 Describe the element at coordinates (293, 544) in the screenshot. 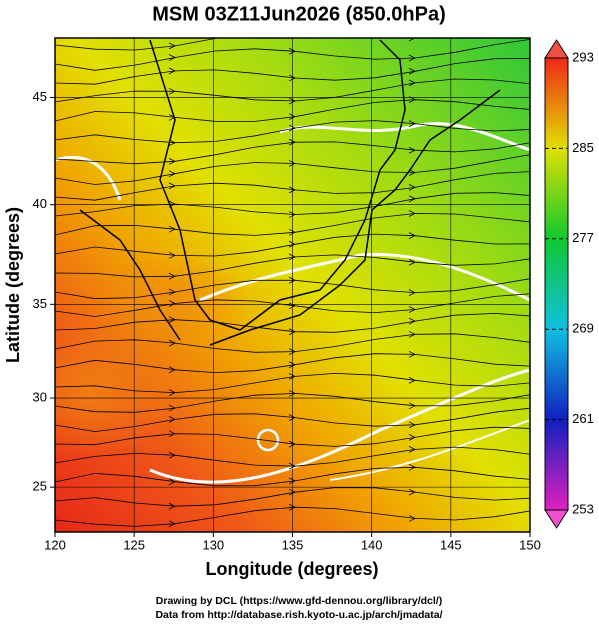

I see `x-tick-label: 135` at that location.